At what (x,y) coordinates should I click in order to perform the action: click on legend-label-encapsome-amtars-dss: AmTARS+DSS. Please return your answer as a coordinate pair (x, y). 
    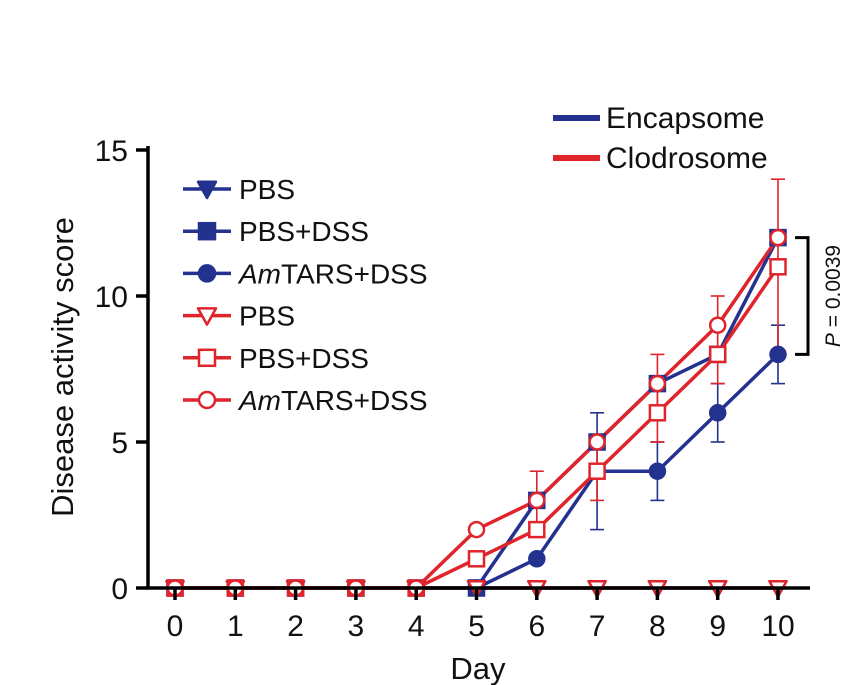
    Looking at the image, I should click on (332, 273).